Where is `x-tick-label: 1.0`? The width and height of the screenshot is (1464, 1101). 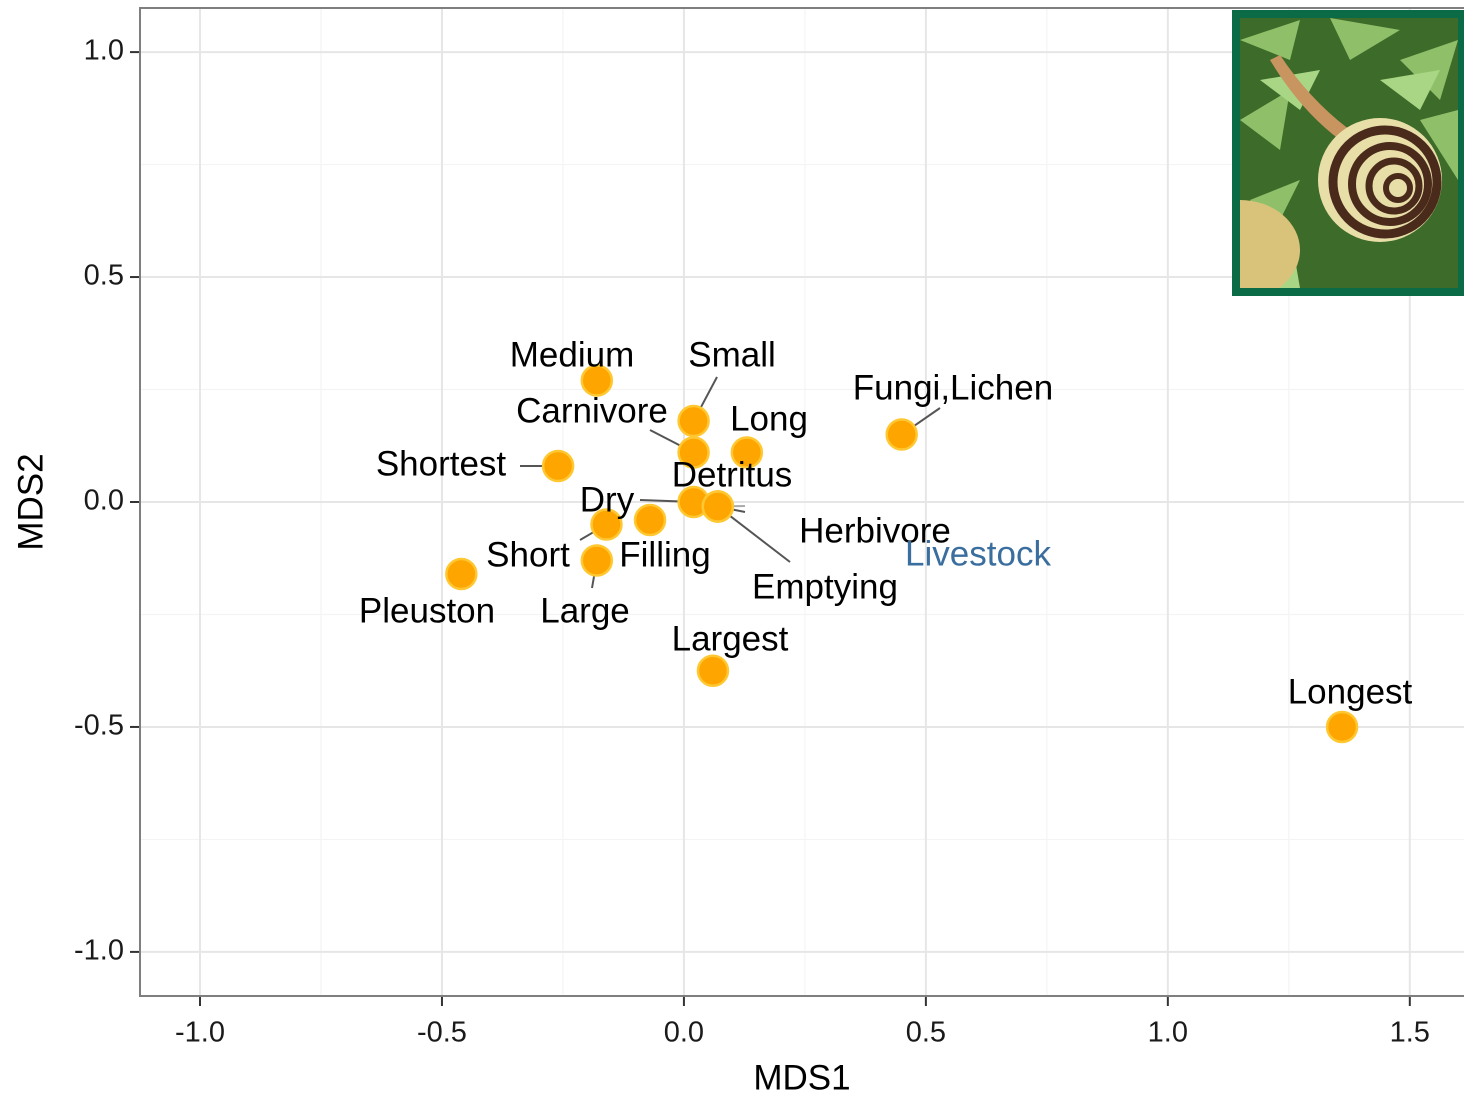
x-tick-label: 1.0 is located at coordinates (1168, 1033).